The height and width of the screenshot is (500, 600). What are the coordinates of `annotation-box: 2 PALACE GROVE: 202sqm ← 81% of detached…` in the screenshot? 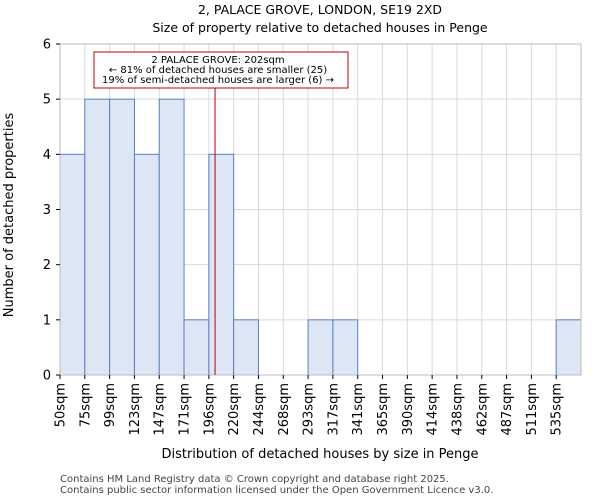 It's located at (221, 70).